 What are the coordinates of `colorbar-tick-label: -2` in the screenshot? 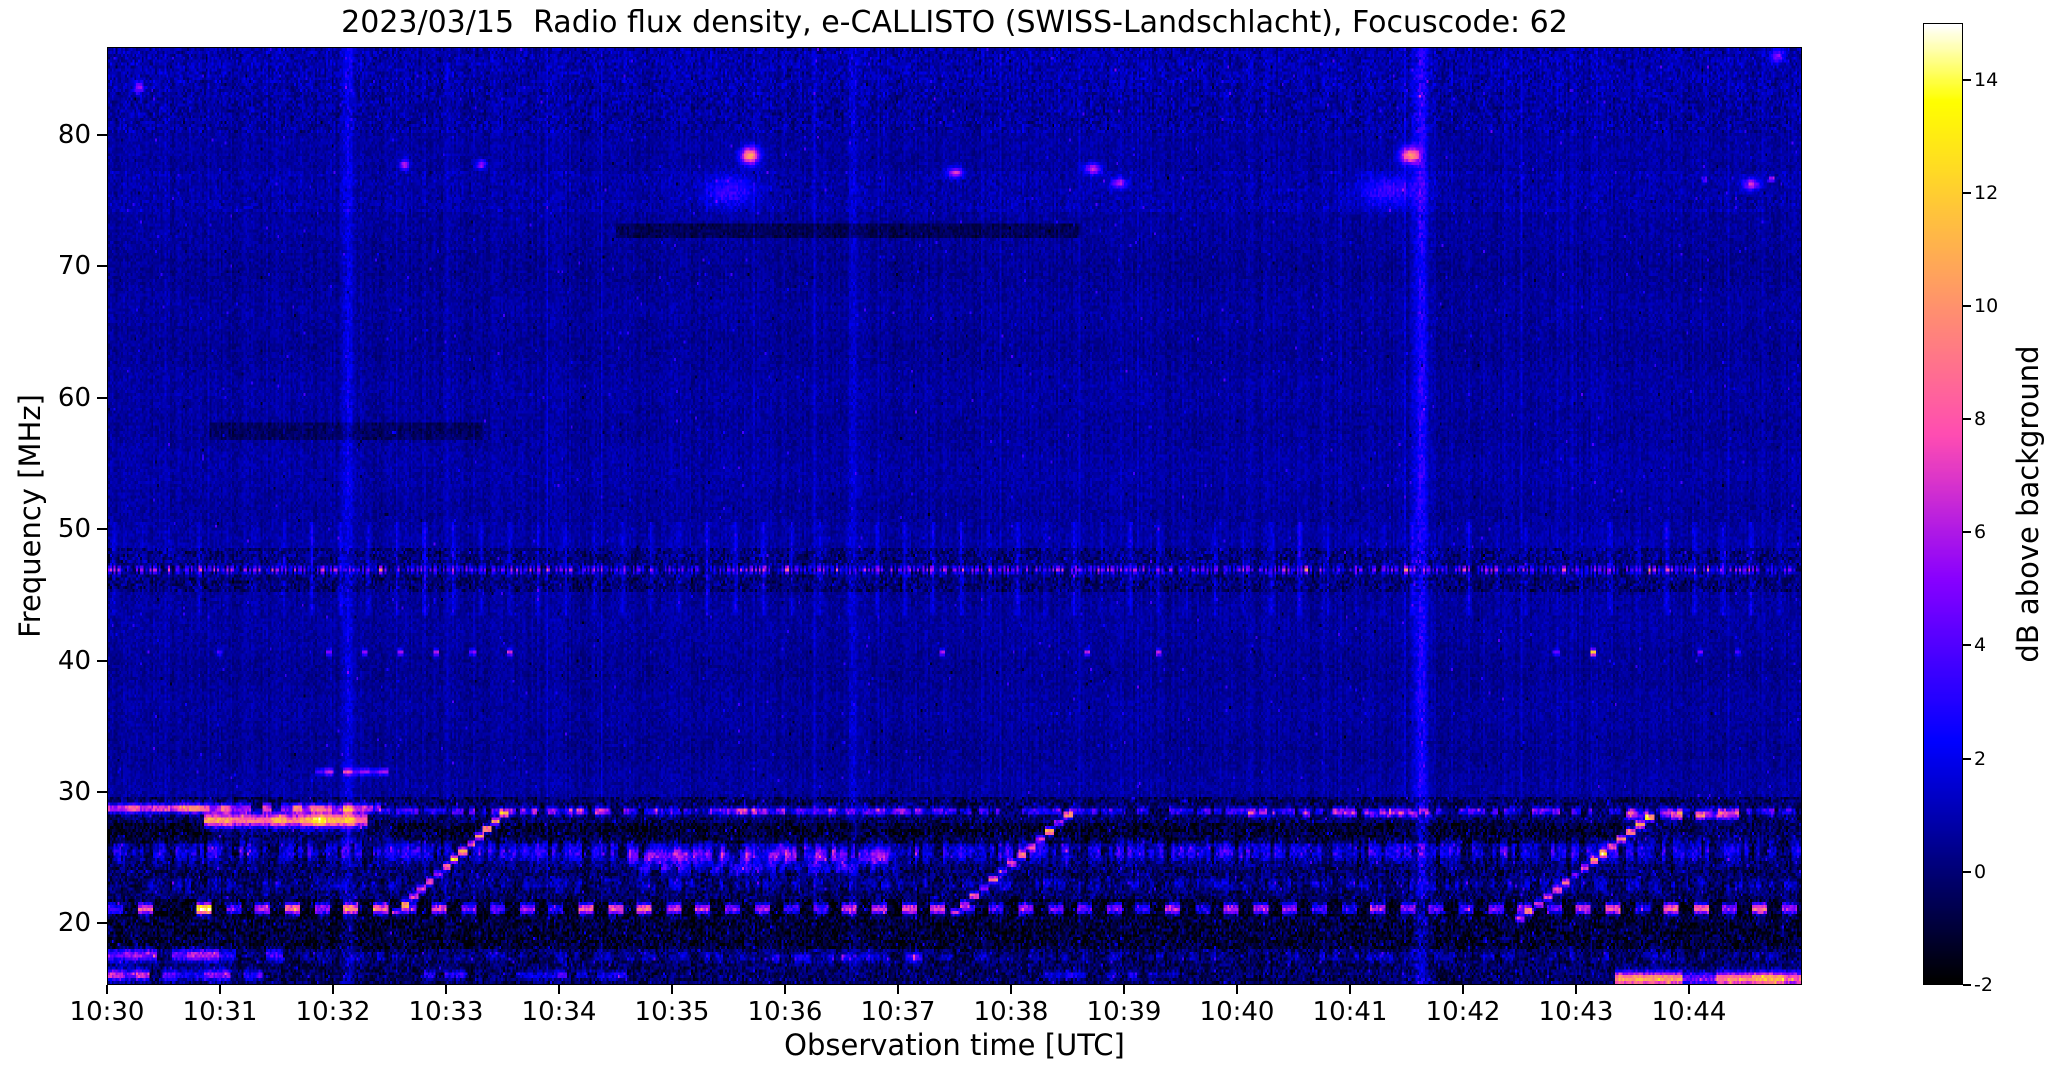 It's located at (1983, 985).